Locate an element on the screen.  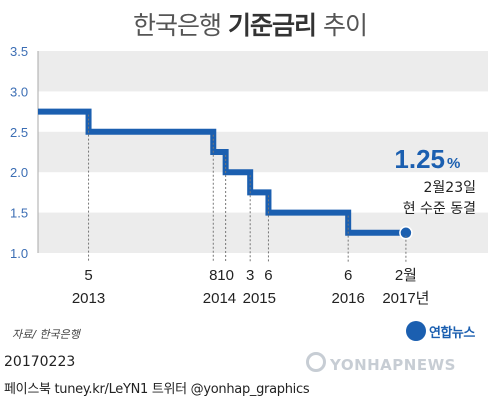
title-suffix: 추이 is located at coordinates (342, 25).